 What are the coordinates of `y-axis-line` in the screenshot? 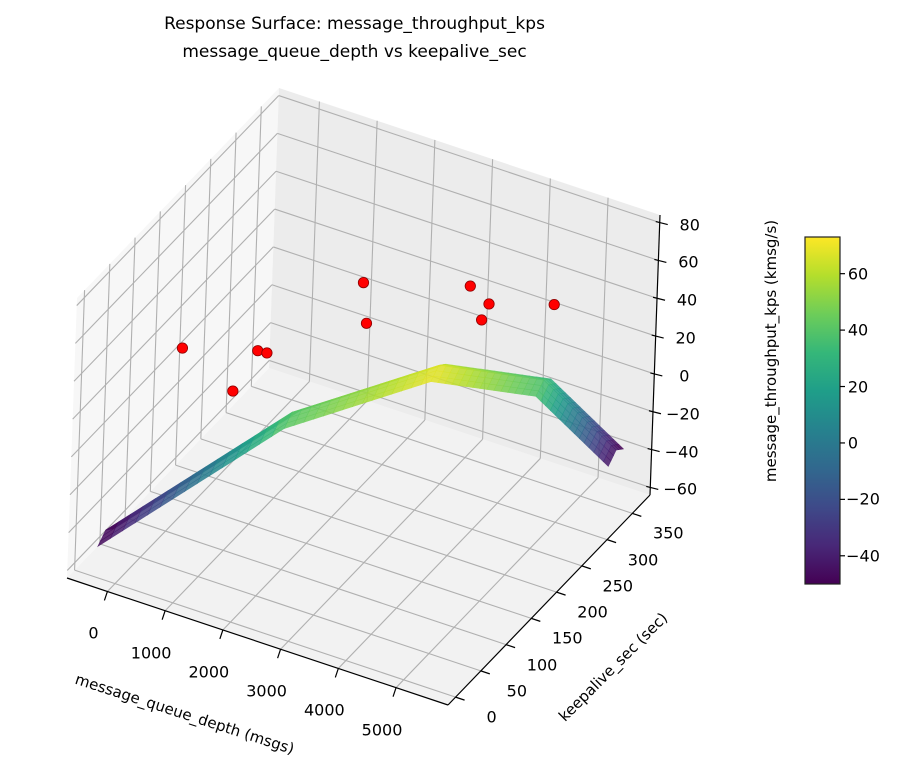 It's located at (549, 600).